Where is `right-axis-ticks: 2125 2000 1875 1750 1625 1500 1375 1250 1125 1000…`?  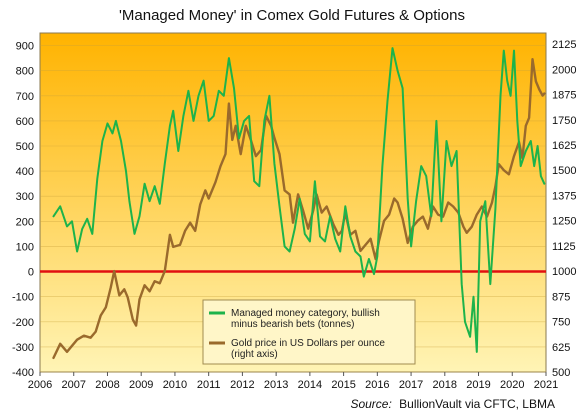 right-axis-ticks: 2125 2000 1875 1750 1625 1500 1375 1250 1125 1000… is located at coordinates (564, 209).